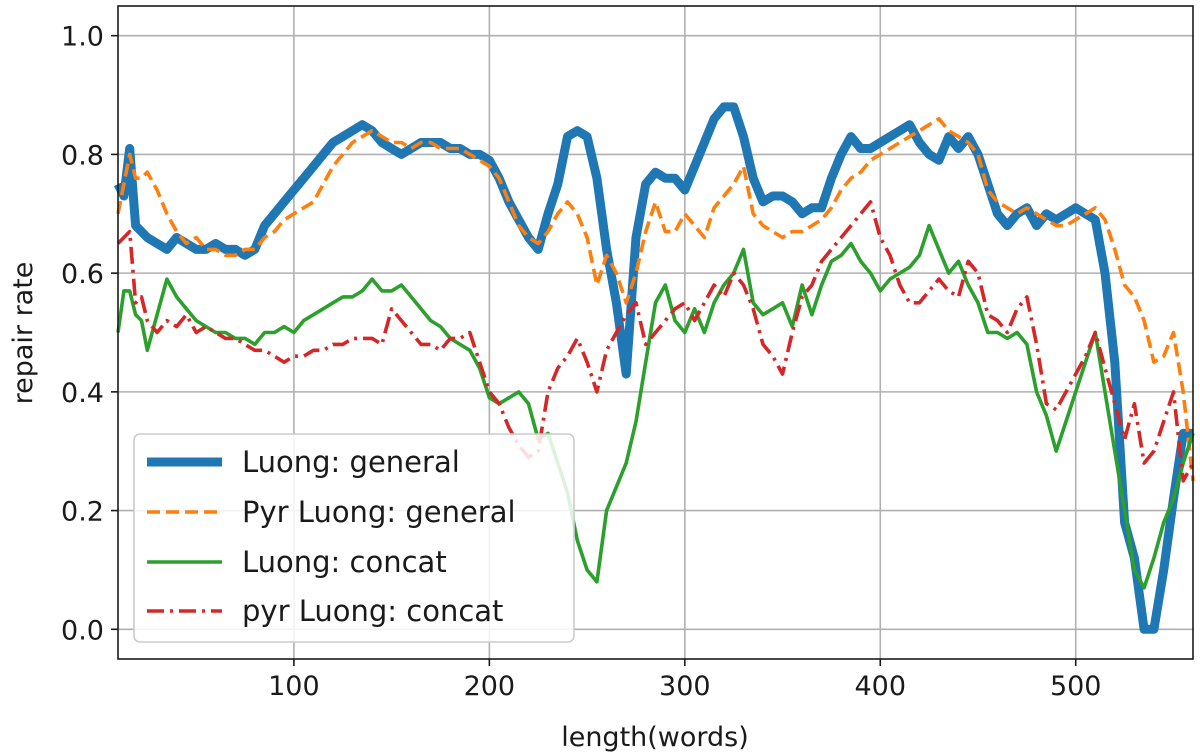 The image size is (1200, 755). What do you see at coordinates (82, 393) in the screenshot?
I see `y-tick-label: 0.4` at bounding box center [82, 393].